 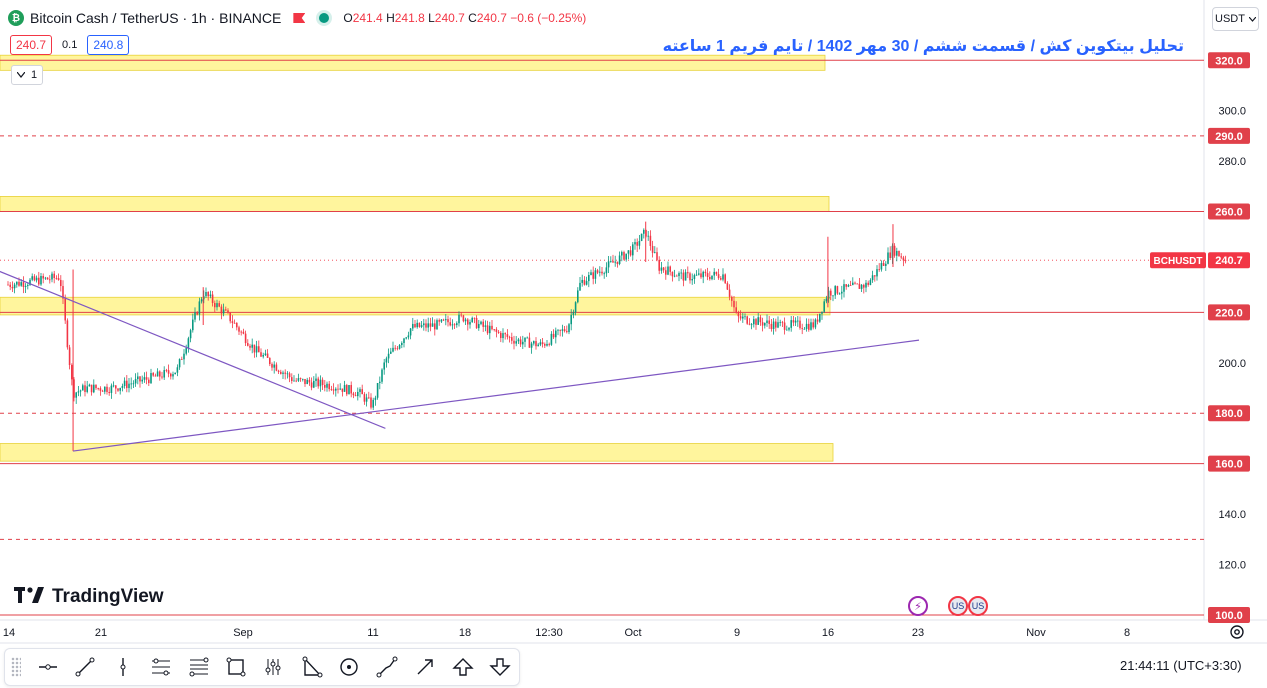 What do you see at coordinates (1178, 261) in the screenshot?
I see `symbol-tag-label: BCHUSDT` at bounding box center [1178, 261].